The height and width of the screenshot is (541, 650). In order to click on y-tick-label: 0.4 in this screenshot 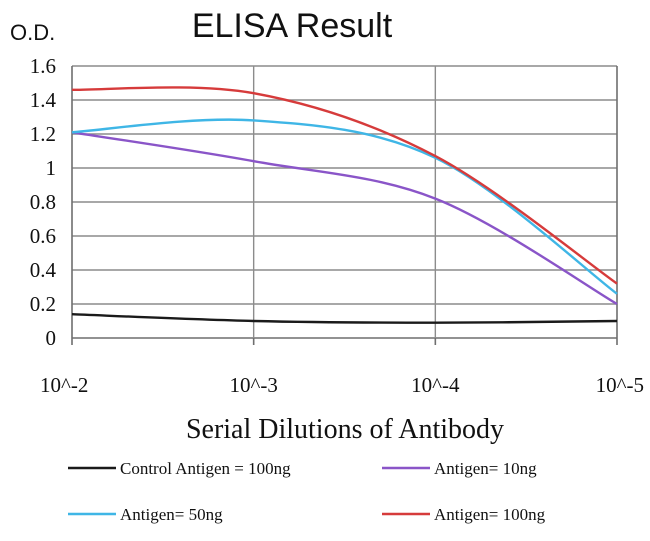, I will do `click(43, 270)`.